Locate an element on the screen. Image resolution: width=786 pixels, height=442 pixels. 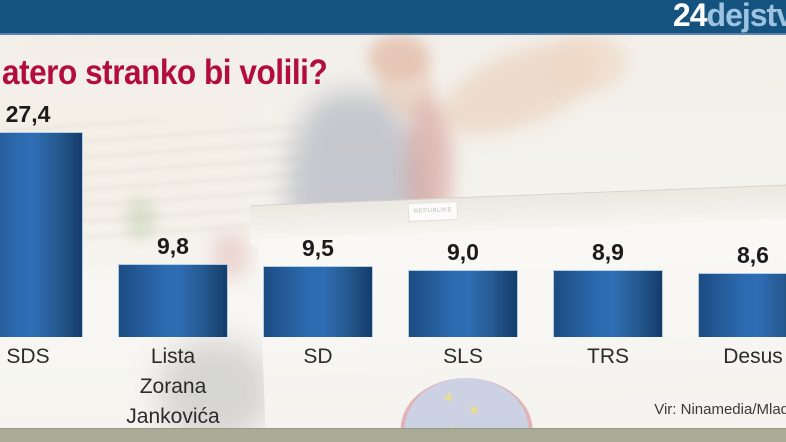
brand-logo-24: 24 is located at coordinates (690, 16).